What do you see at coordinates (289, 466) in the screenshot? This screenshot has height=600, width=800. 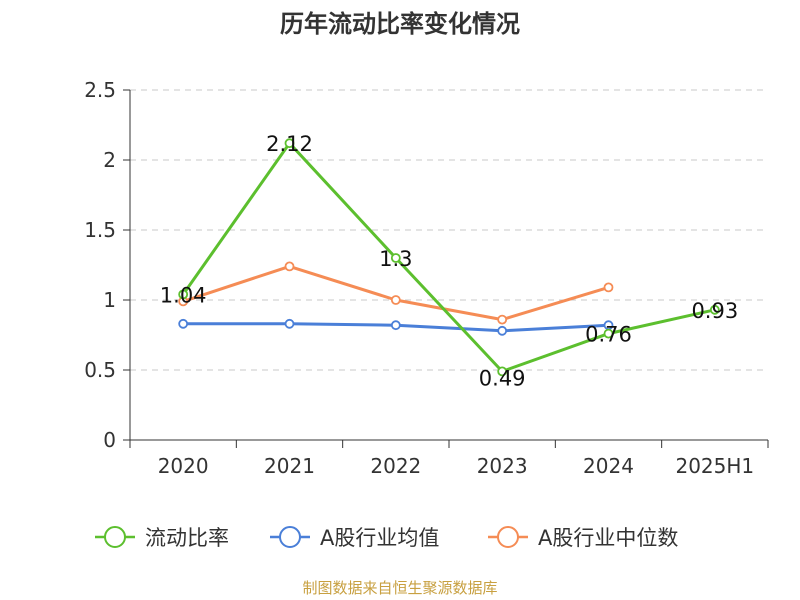 I see `x-tick-label: 2021` at bounding box center [289, 466].